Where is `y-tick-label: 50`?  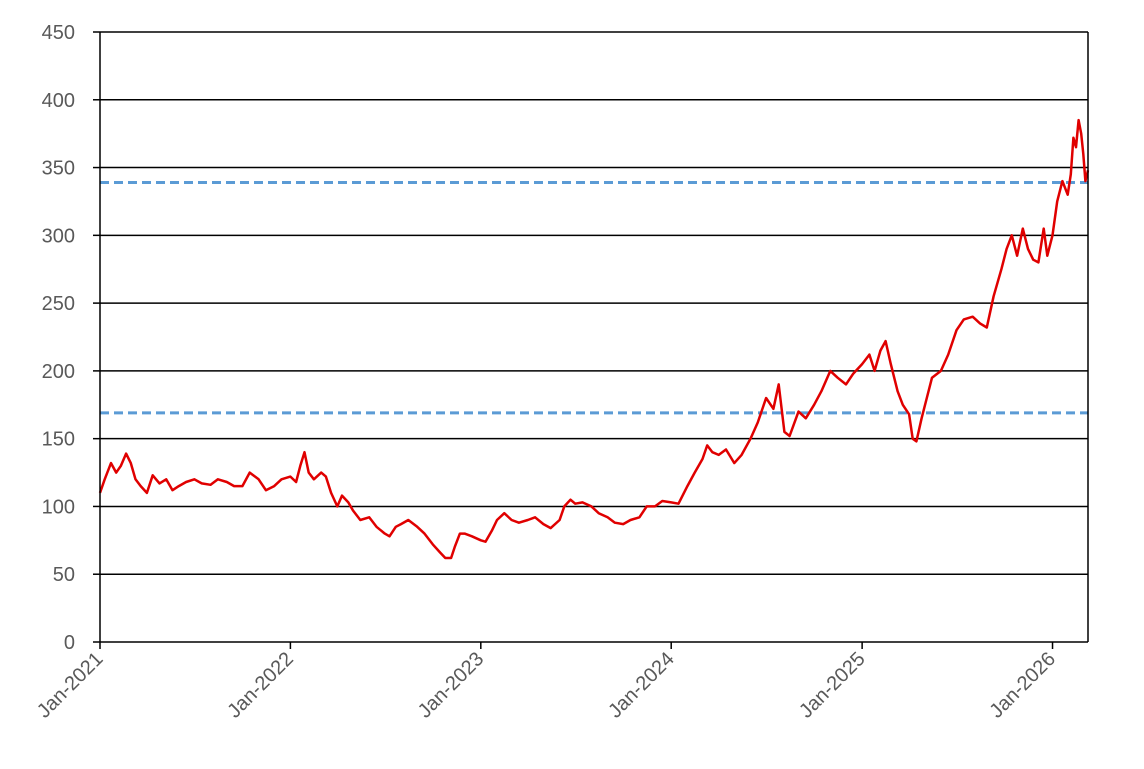
y-tick-label: 50 is located at coordinates (64, 575).